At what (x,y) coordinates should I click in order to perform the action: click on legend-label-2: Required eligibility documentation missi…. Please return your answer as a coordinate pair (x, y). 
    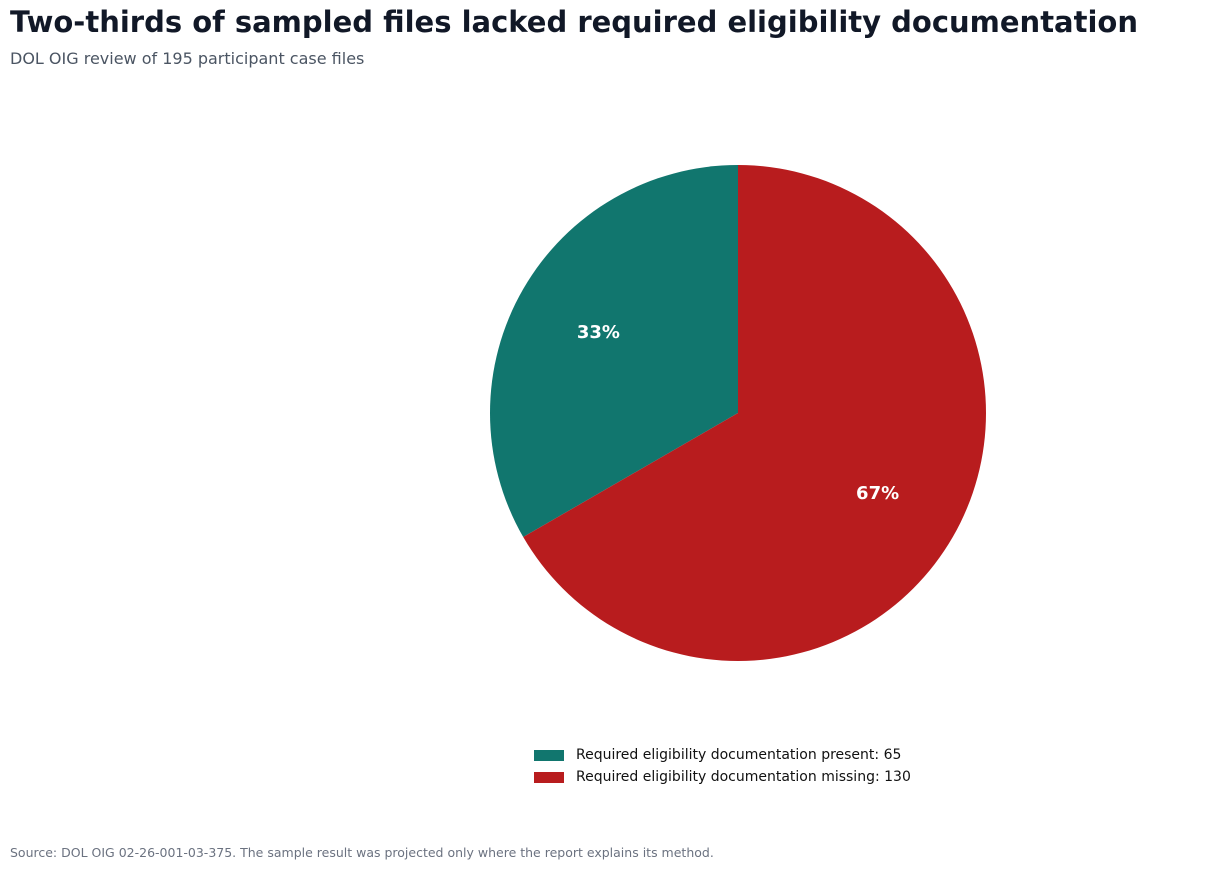
    Looking at the image, I should click on (743, 777).